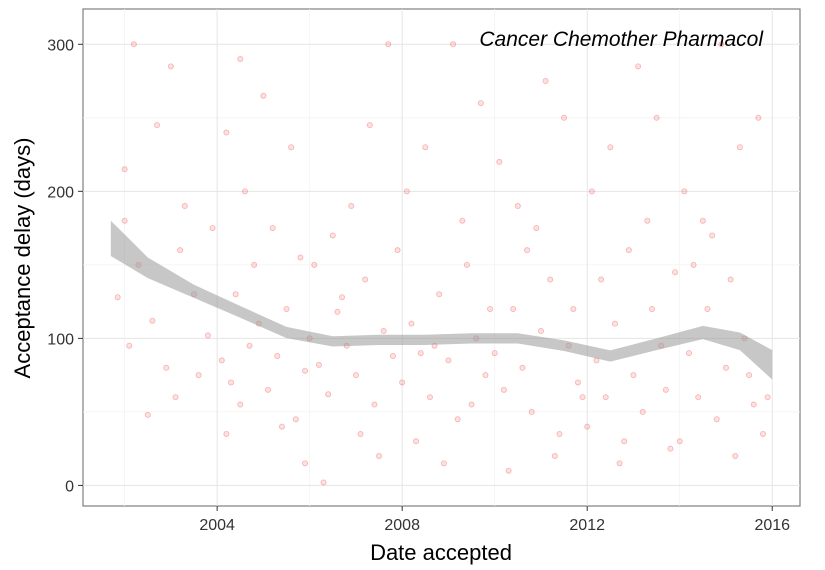 Image resolution: width=825 pixels, height=570 pixels. What do you see at coordinates (60, 192) in the screenshot?
I see `y-tick-label: 200` at bounding box center [60, 192].